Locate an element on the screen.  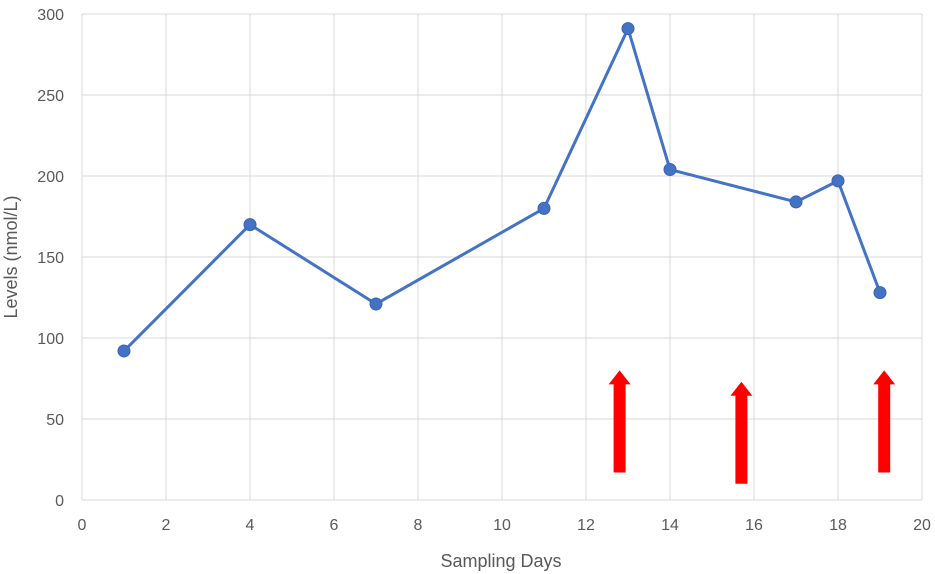
x-tick-label: 16 is located at coordinates (754, 525).